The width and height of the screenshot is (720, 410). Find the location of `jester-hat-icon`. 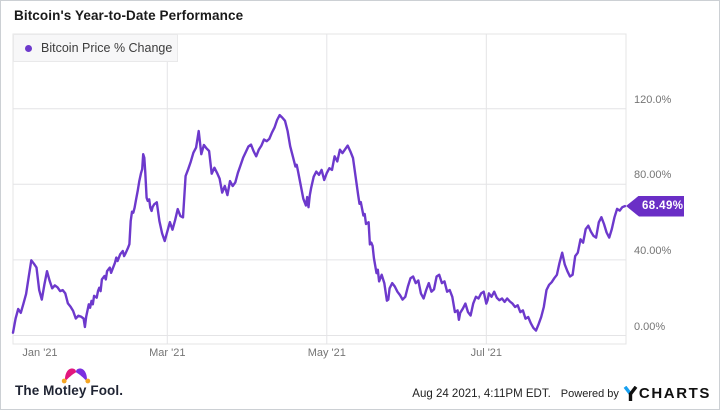

jester-hat-icon is located at coordinates (76, 377).